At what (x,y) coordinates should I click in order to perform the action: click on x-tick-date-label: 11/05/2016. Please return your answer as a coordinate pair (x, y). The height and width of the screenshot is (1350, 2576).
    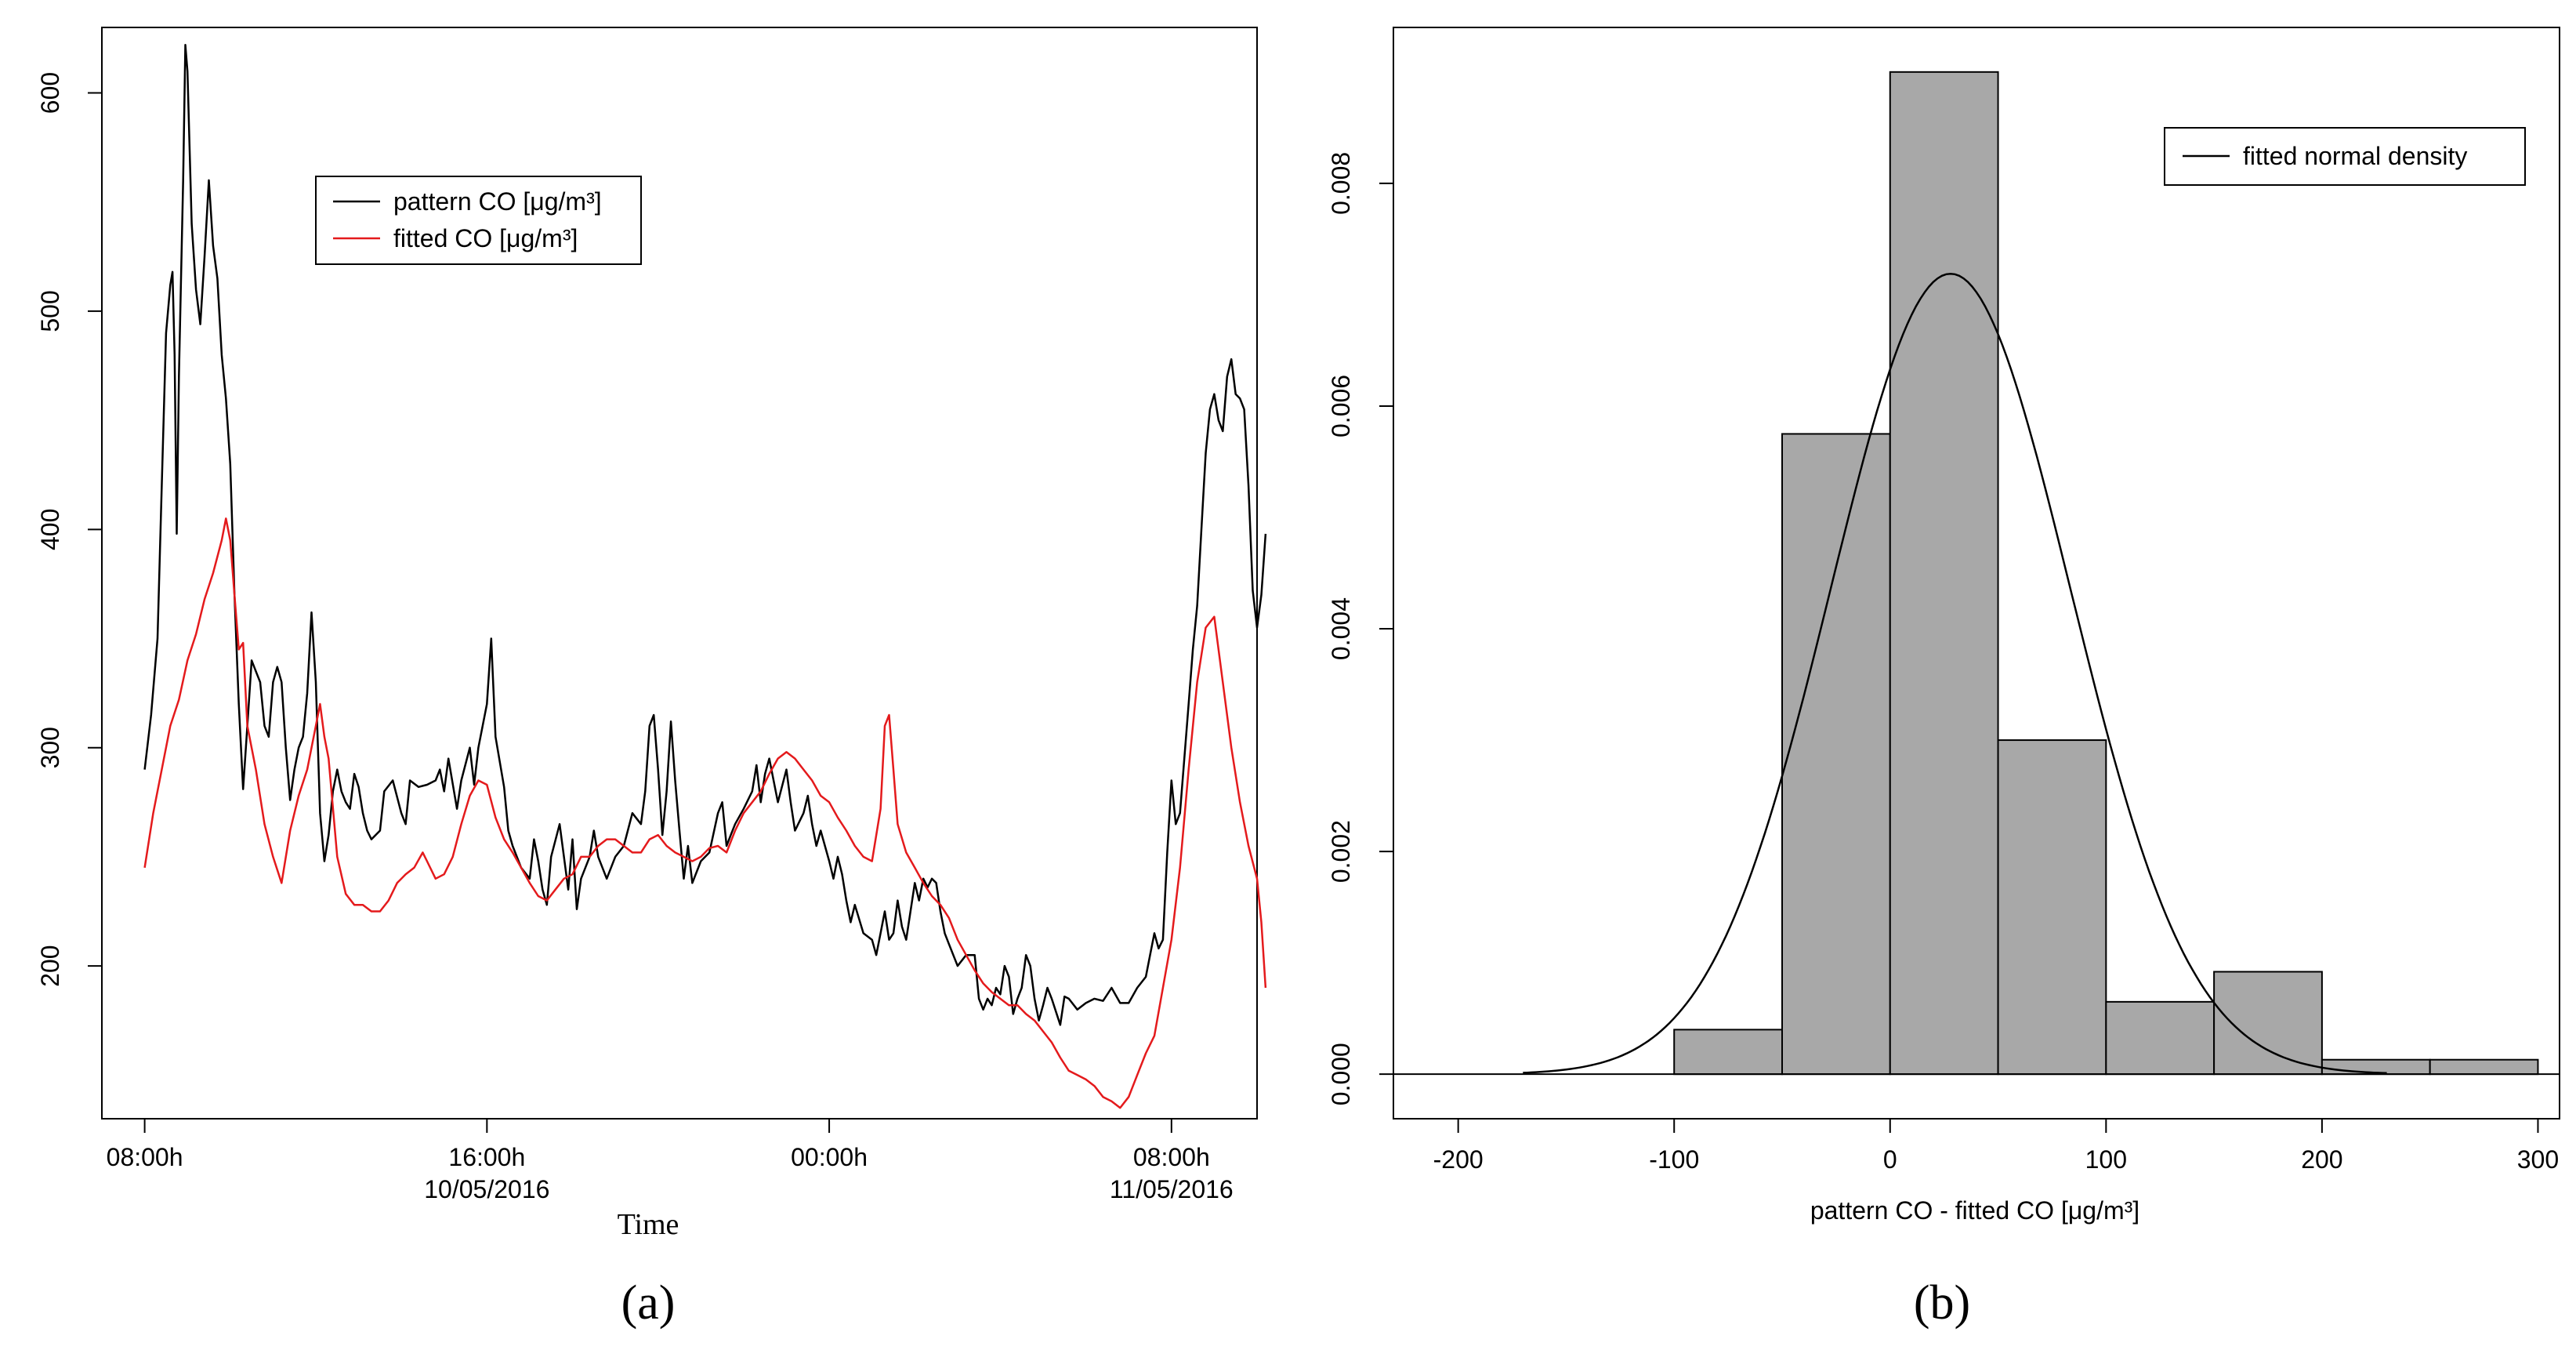
    Looking at the image, I should click on (1172, 1189).